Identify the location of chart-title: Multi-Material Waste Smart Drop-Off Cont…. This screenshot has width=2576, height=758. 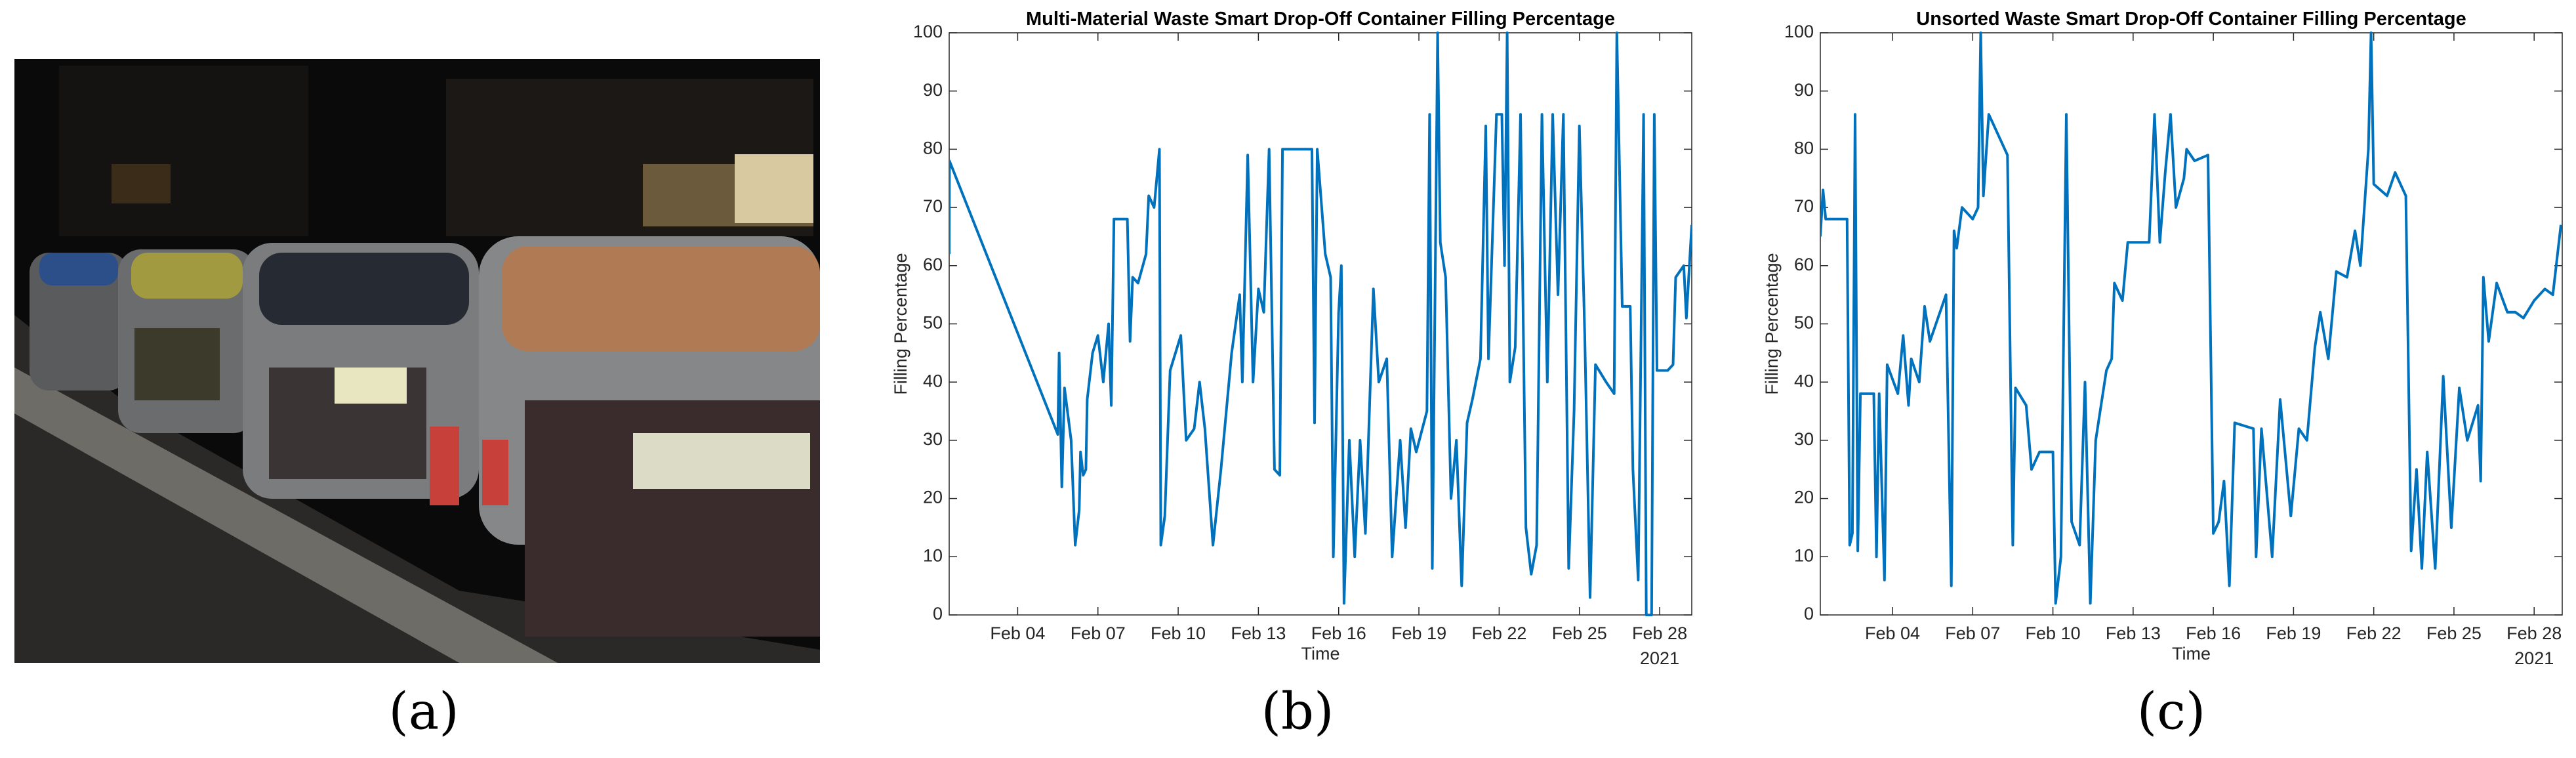
(1320, 19).